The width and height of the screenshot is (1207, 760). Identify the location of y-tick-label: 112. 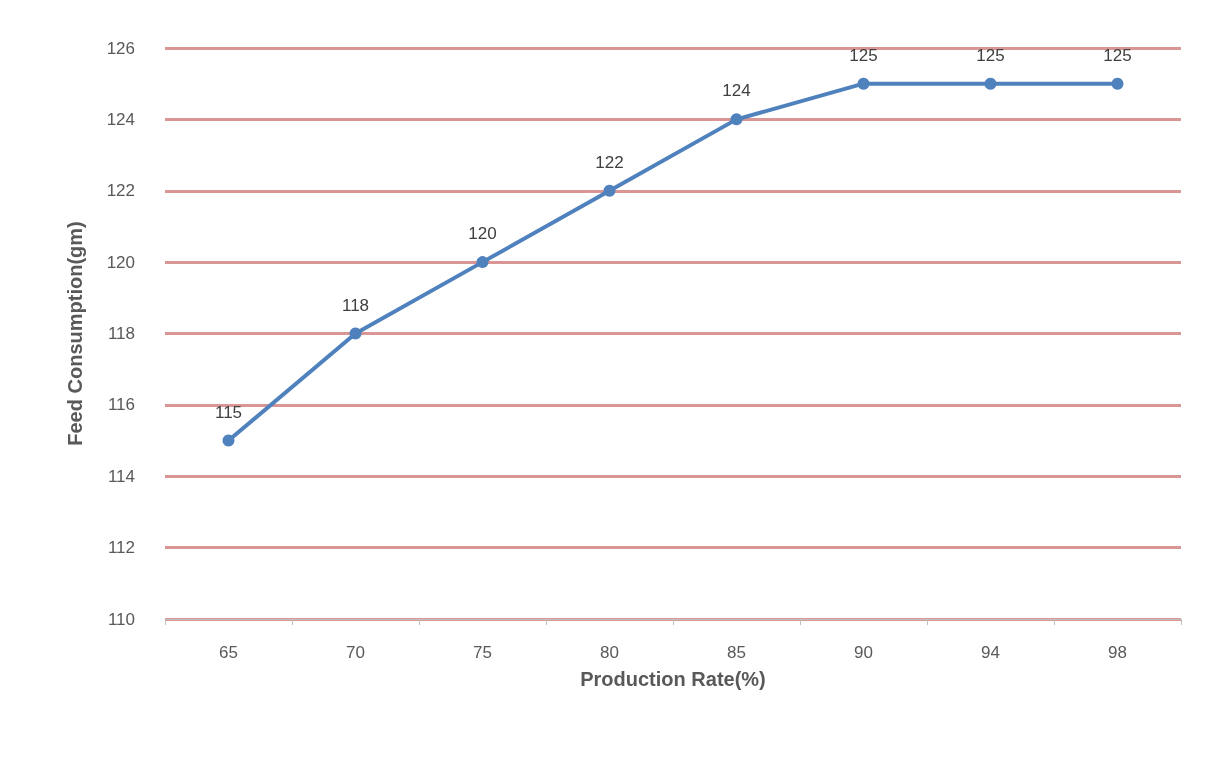
(121, 548).